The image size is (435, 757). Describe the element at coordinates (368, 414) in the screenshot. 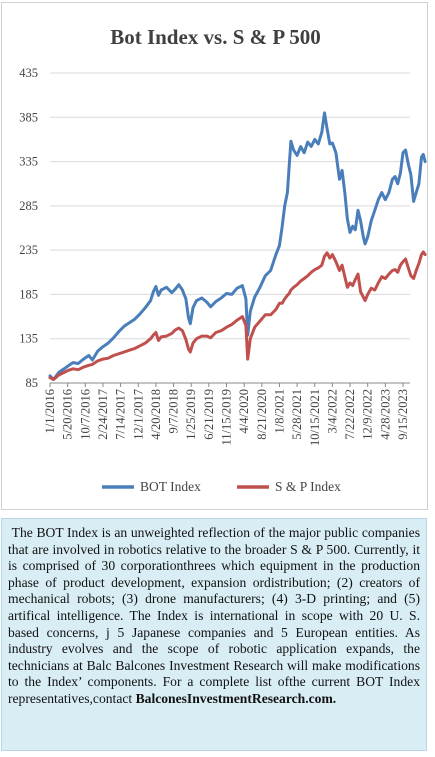

I see `x-tick-label: 12/9/2022` at that location.